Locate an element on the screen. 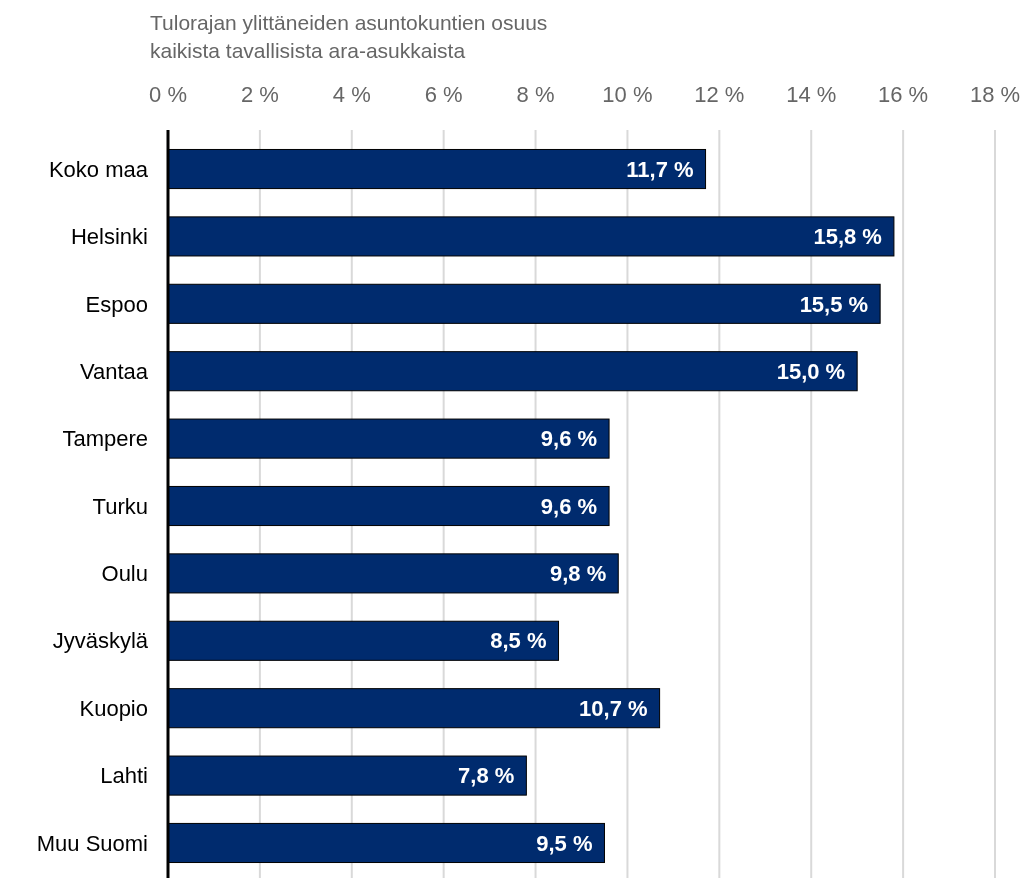  y-tick-label: Lahti is located at coordinates (124, 776).